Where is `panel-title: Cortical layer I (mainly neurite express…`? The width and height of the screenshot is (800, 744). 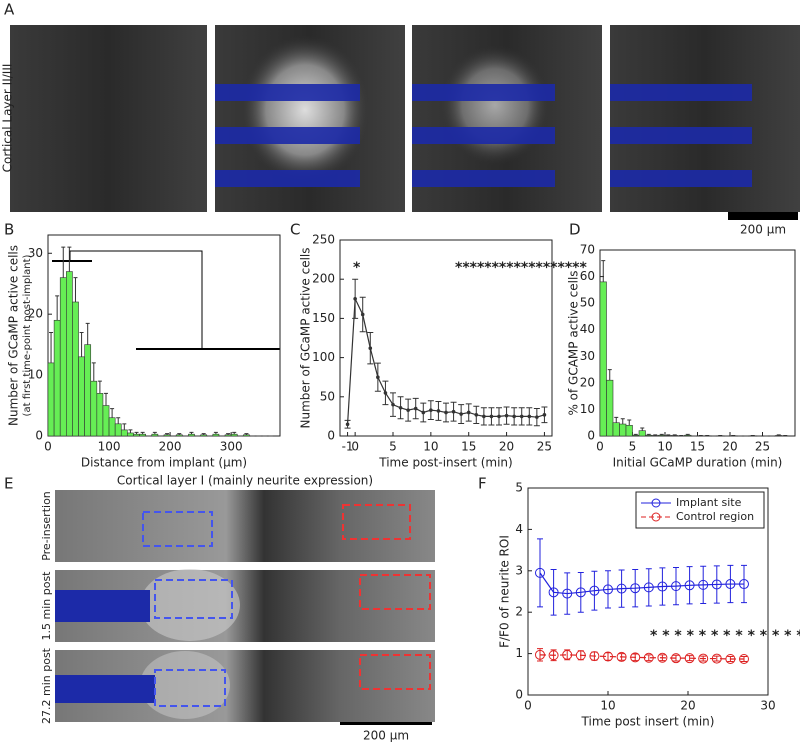 panel-title: Cortical layer I (mainly neurite express… is located at coordinates (245, 481).